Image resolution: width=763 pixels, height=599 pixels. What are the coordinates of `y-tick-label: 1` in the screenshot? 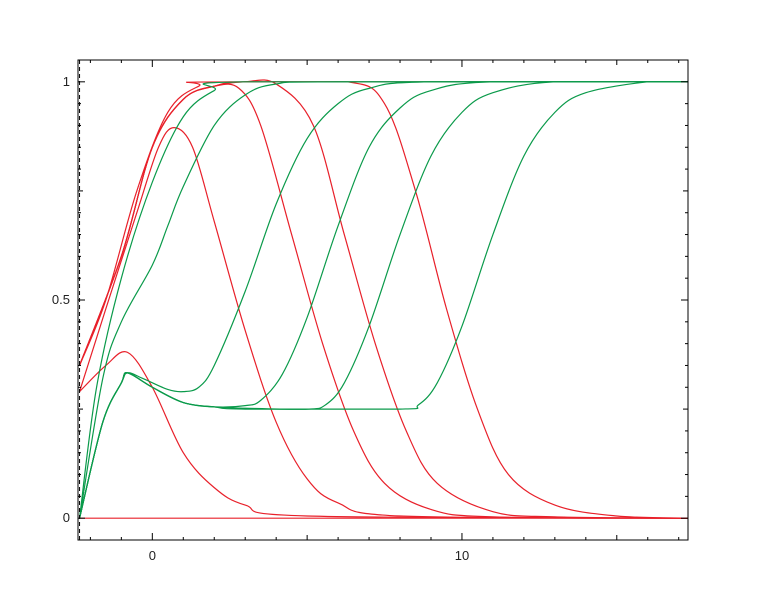 It's located at (66, 81).